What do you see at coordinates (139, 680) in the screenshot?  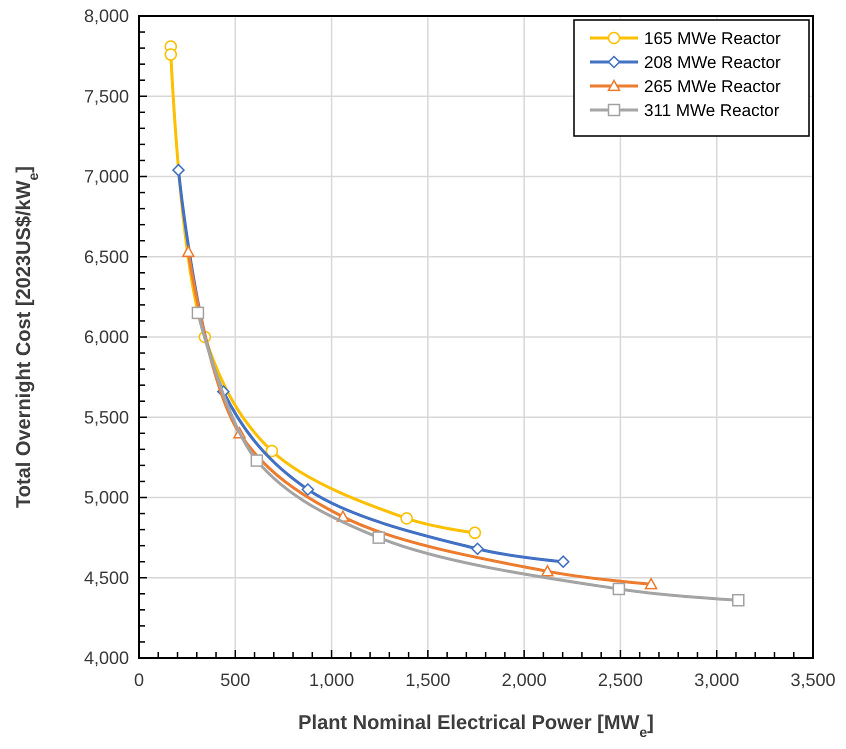 I see `x-tick-label: 0` at bounding box center [139, 680].